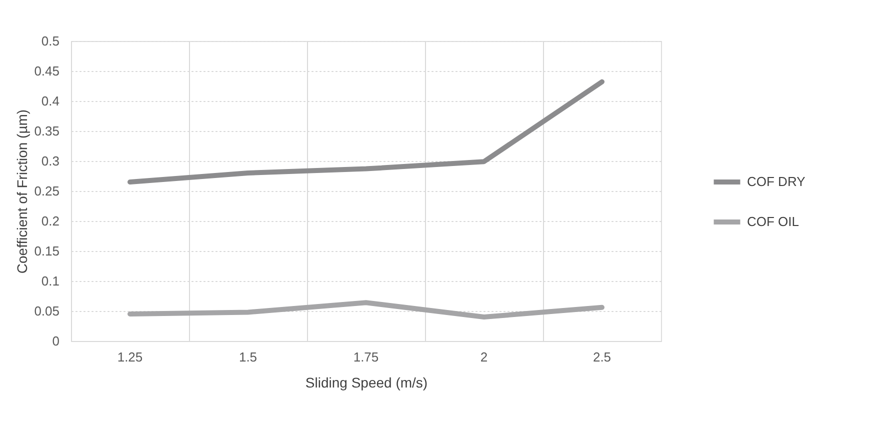 Image resolution: width=883 pixels, height=437 pixels. What do you see at coordinates (22, 191) in the screenshot?
I see `y-axis-title: Coefficient of Friction (µm)` at bounding box center [22, 191].